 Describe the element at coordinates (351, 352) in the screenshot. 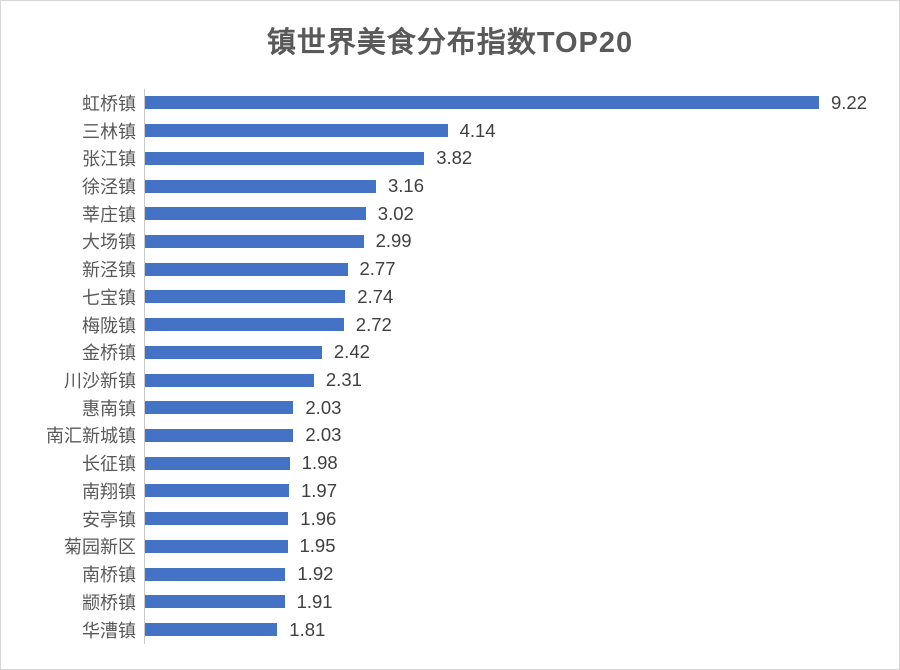

I see `value-label: 2.42` at that location.